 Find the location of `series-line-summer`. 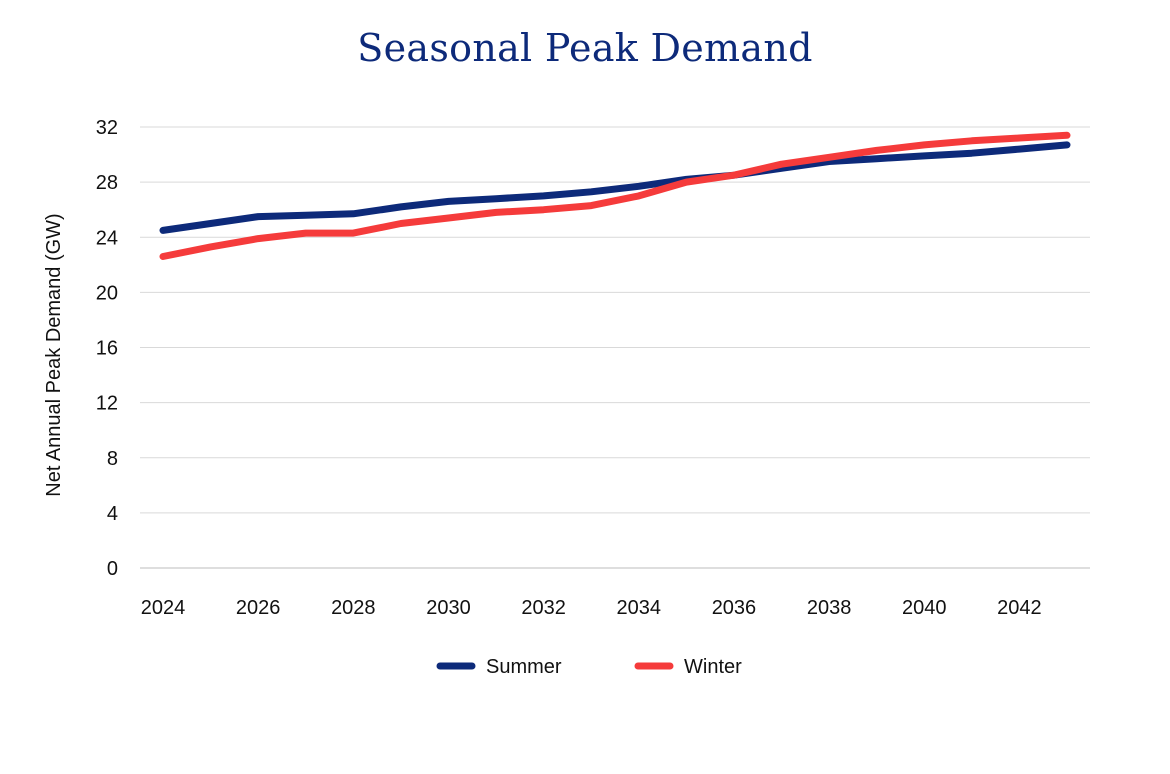

series-line-summer is located at coordinates (615, 187).